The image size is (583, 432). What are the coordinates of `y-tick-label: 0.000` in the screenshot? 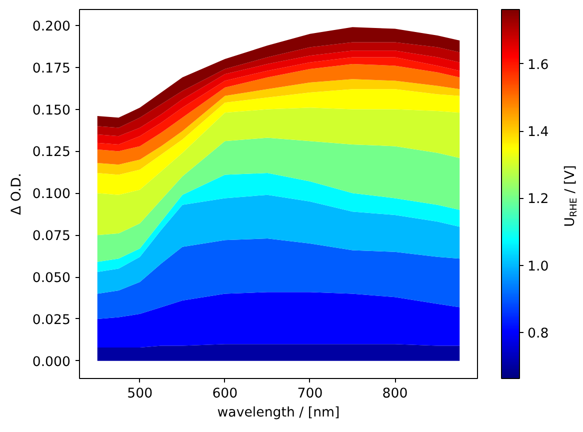 It's located at (51, 362).